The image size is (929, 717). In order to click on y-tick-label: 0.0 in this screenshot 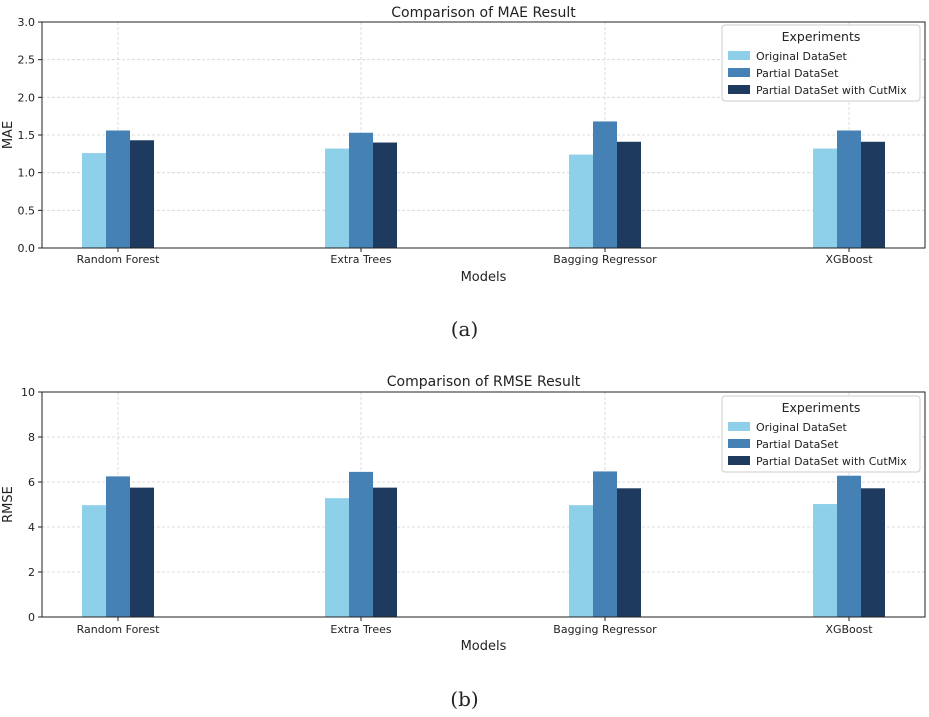, I will do `click(27, 248)`.